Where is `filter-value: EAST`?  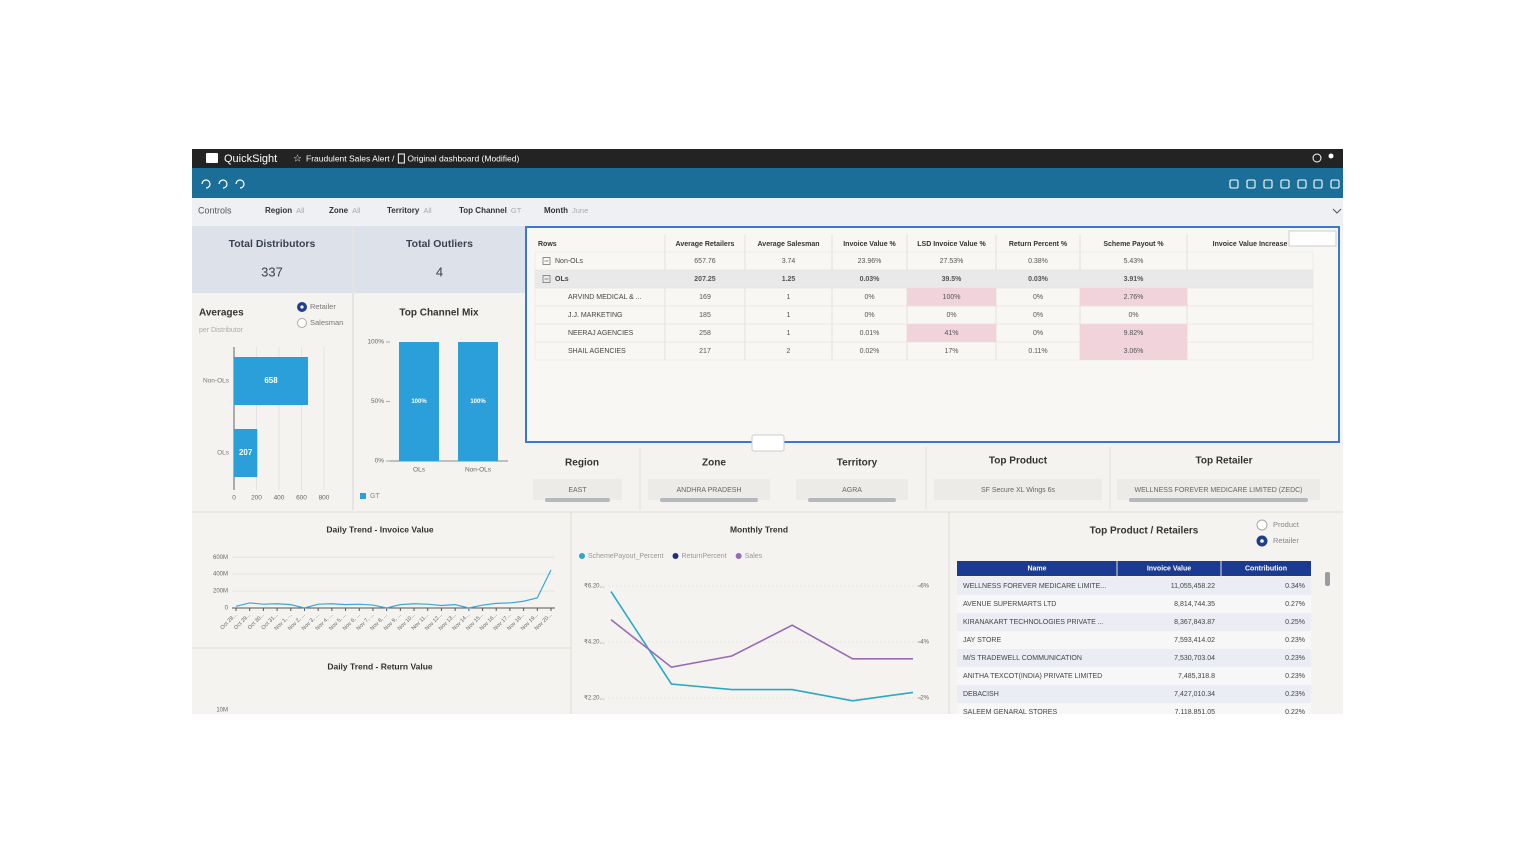 filter-value: EAST is located at coordinates (577, 490).